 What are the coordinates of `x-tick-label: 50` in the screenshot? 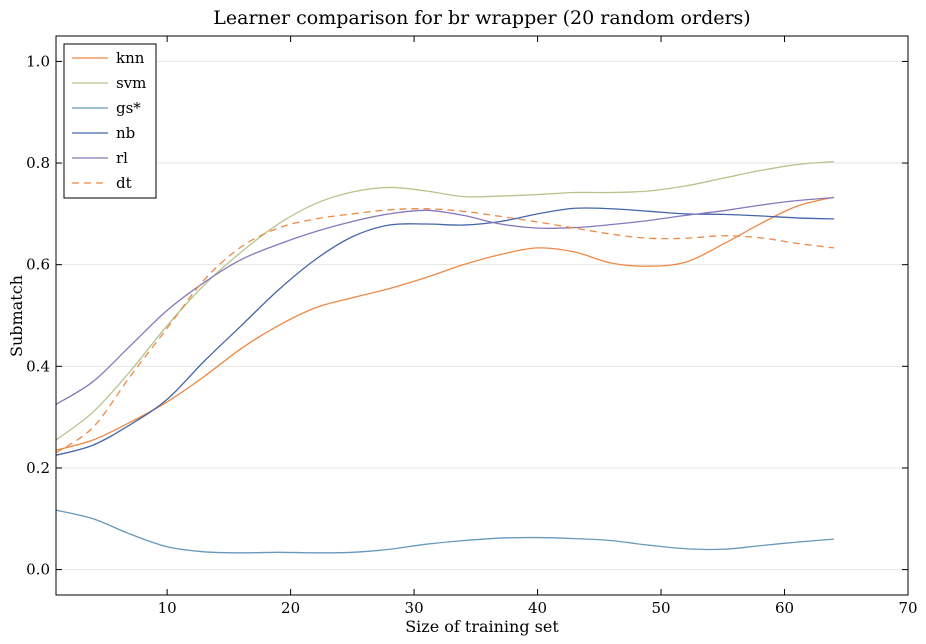 It's located at (660, 608).